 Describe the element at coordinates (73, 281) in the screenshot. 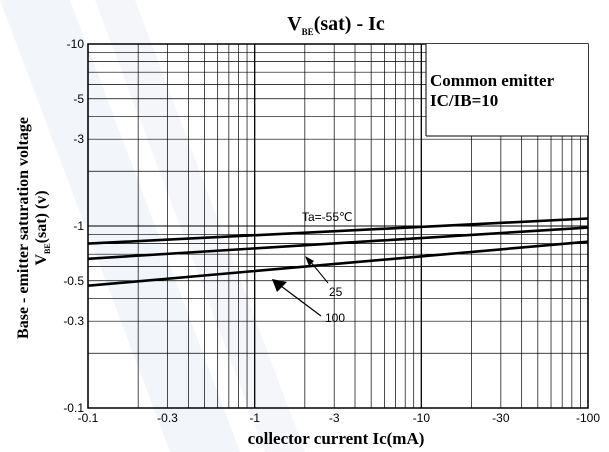

I see `y-tick-label: -0.5` at that location.